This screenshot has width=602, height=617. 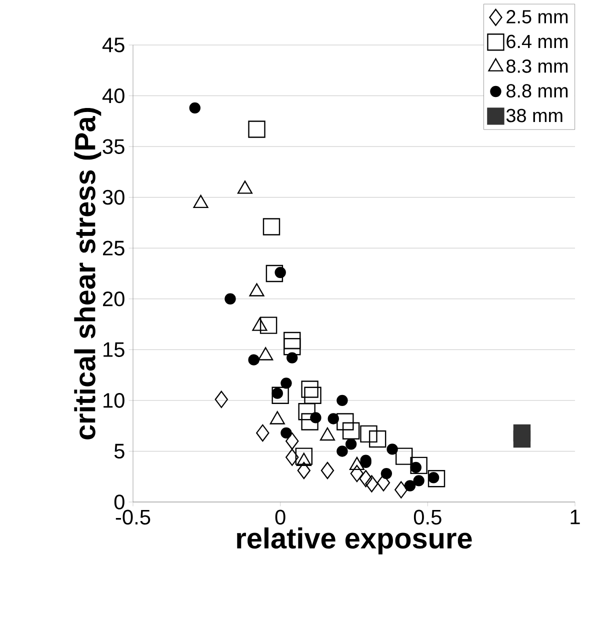 What do you see at coordinates (354, 540) in the screenshot?
I see `x-axis-title: relative exposure` at bounding box center [354, 540].